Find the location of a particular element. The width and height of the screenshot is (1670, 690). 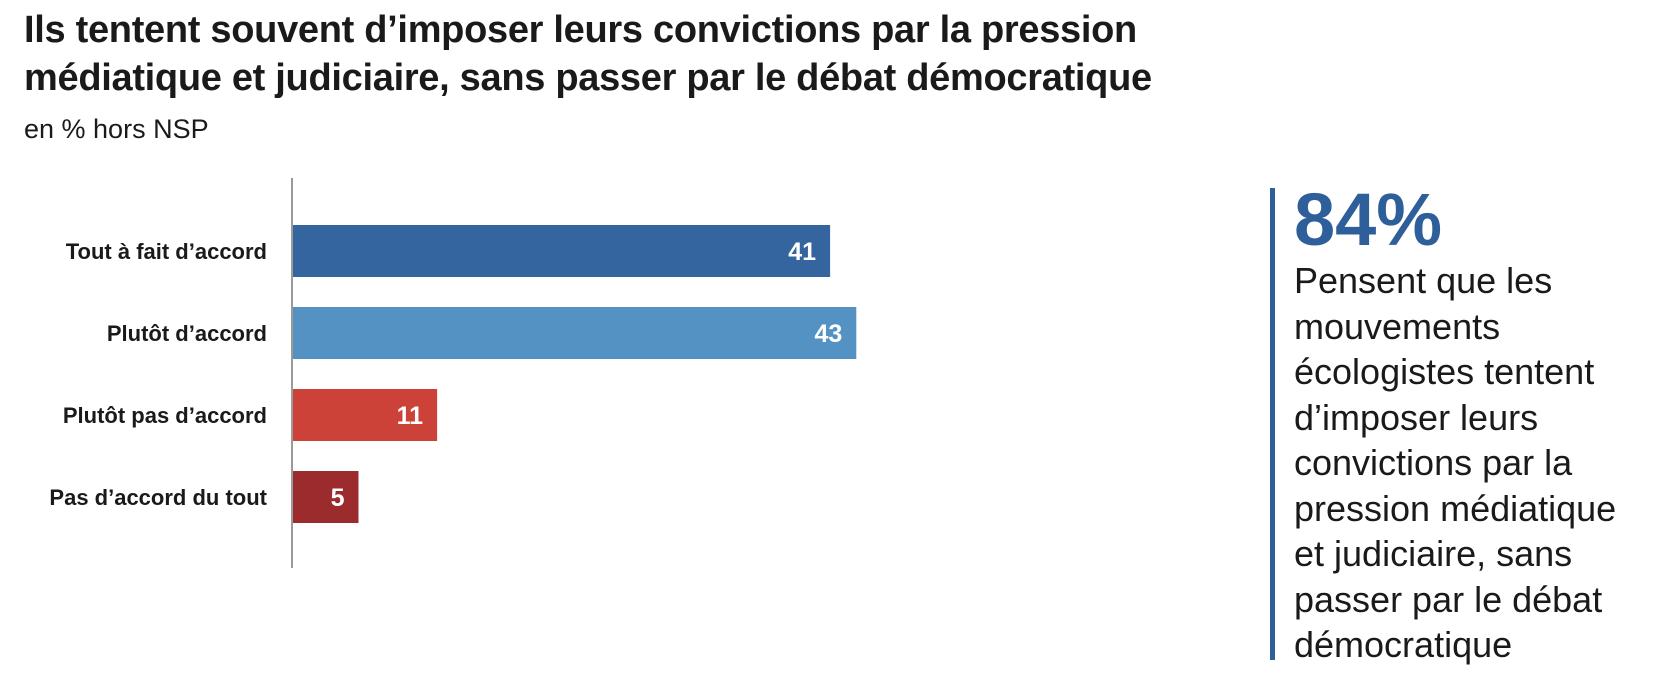

category-label-2: Plutôt d’accord is located at coordinates (187, 333).